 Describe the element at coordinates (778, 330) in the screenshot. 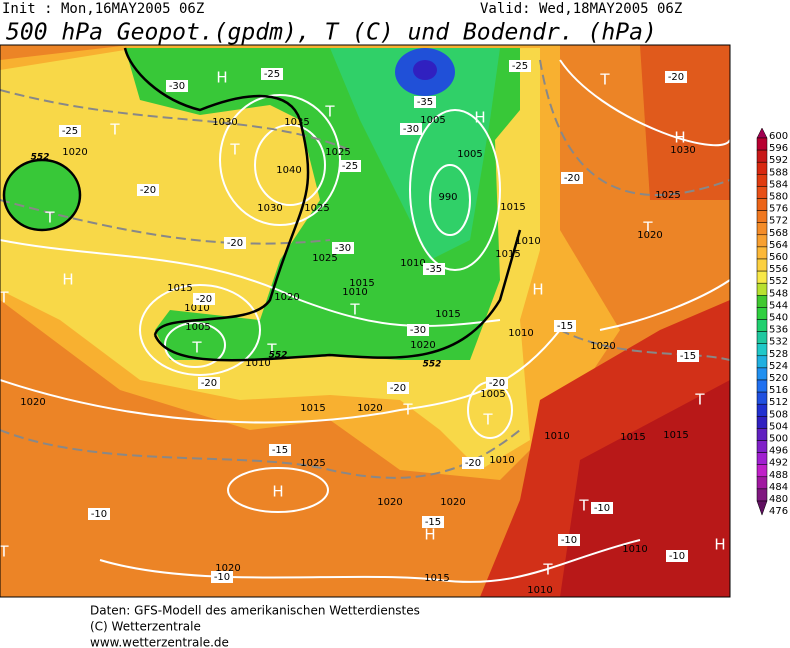

I see `colorbar-label: 536` at that location.